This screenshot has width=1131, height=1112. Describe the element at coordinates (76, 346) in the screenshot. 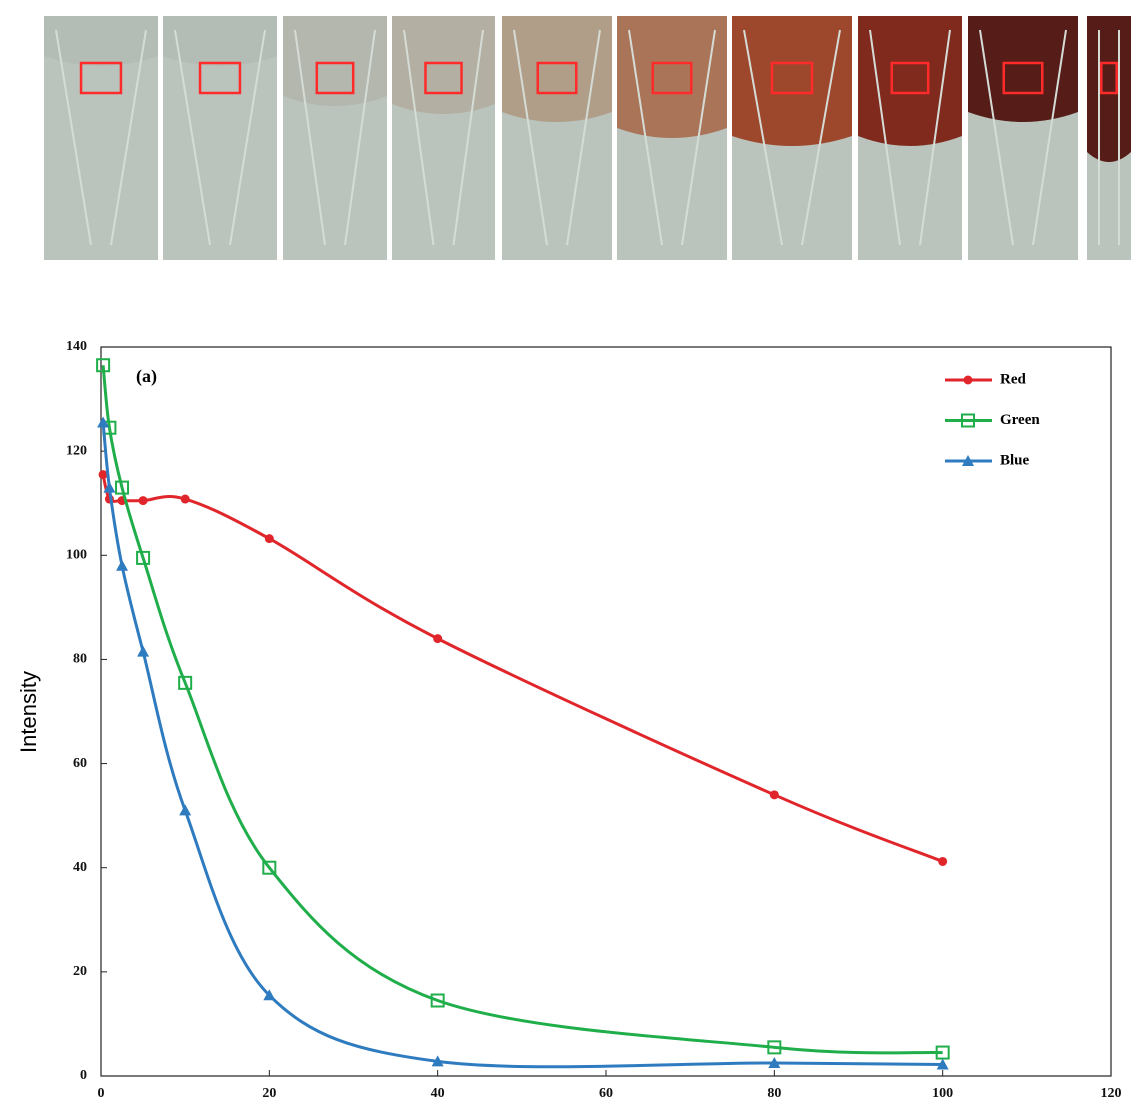

I see `y-tick-label: 140` at that location.